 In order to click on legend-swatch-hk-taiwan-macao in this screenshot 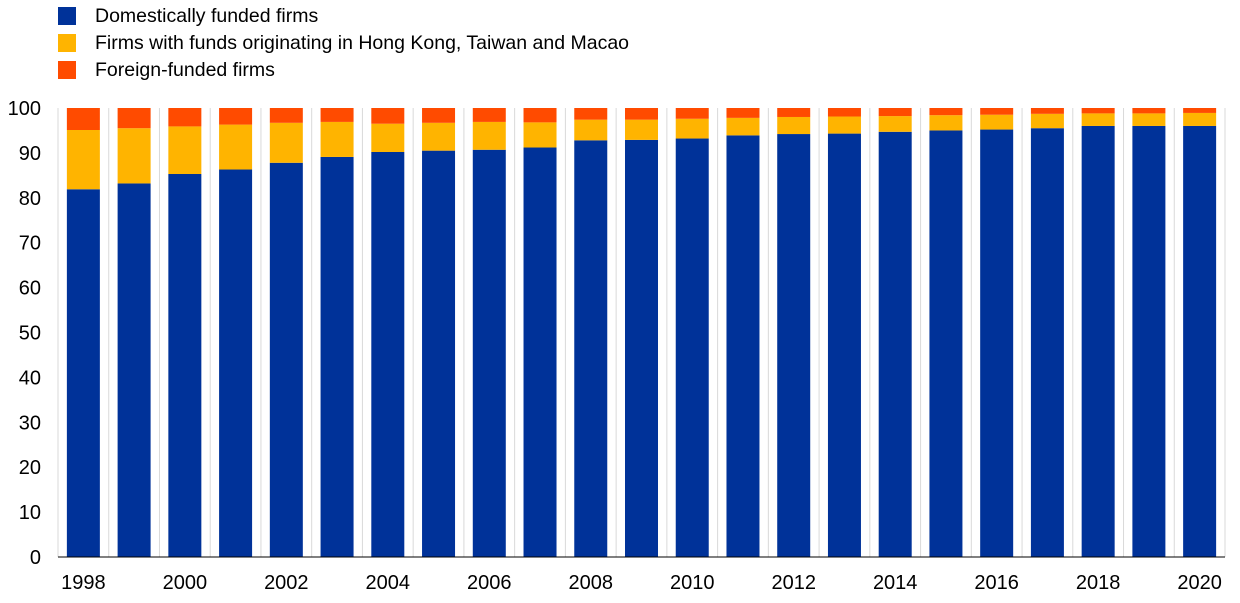, I will do `click(67, 43)`.